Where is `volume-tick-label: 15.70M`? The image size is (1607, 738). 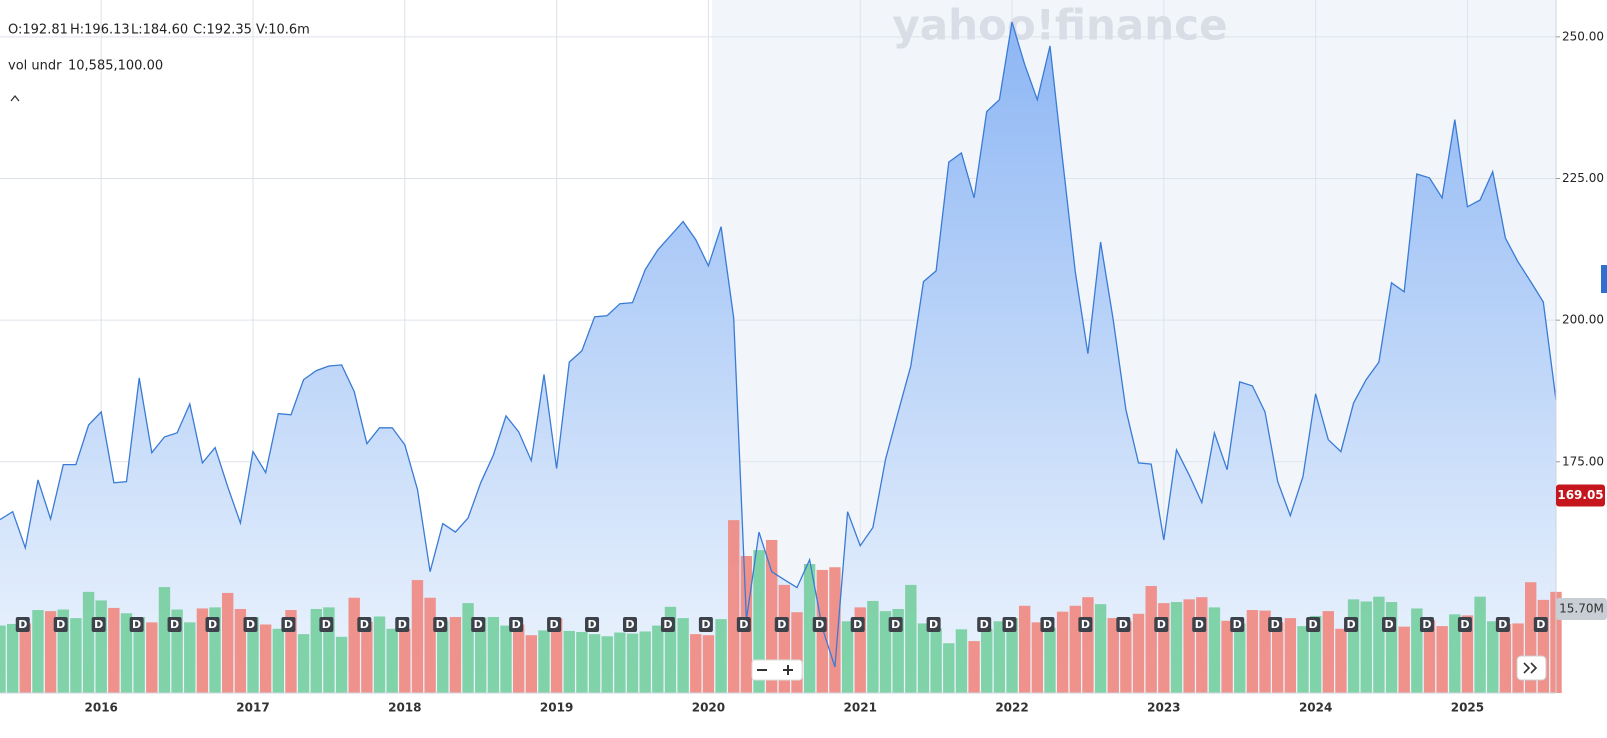 volume-tick-label: 15.70M is located at coordinates (1581, 608).